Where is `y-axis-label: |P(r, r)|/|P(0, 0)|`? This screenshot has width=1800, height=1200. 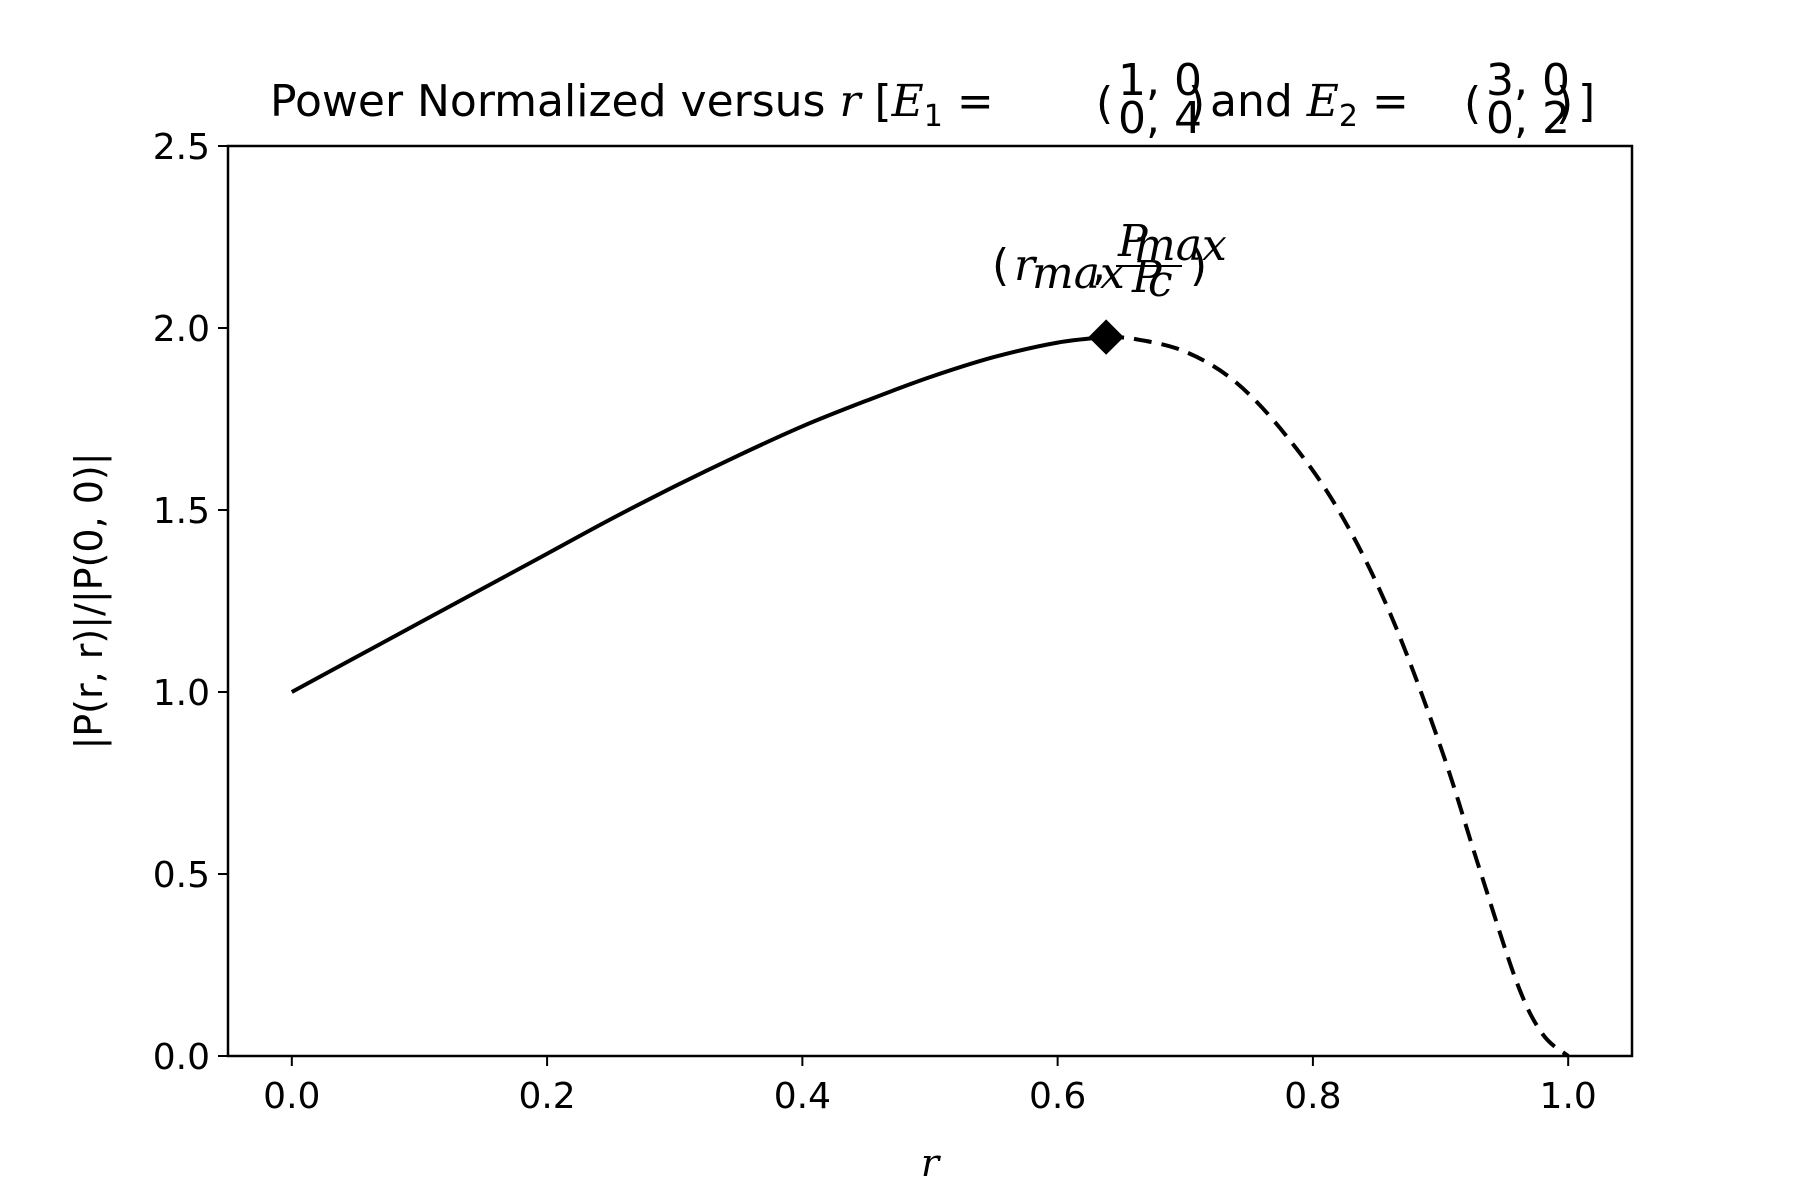 y-axis-label: |P(r, r)|/|P(0, 0)| is located at coordinates (89, 600).